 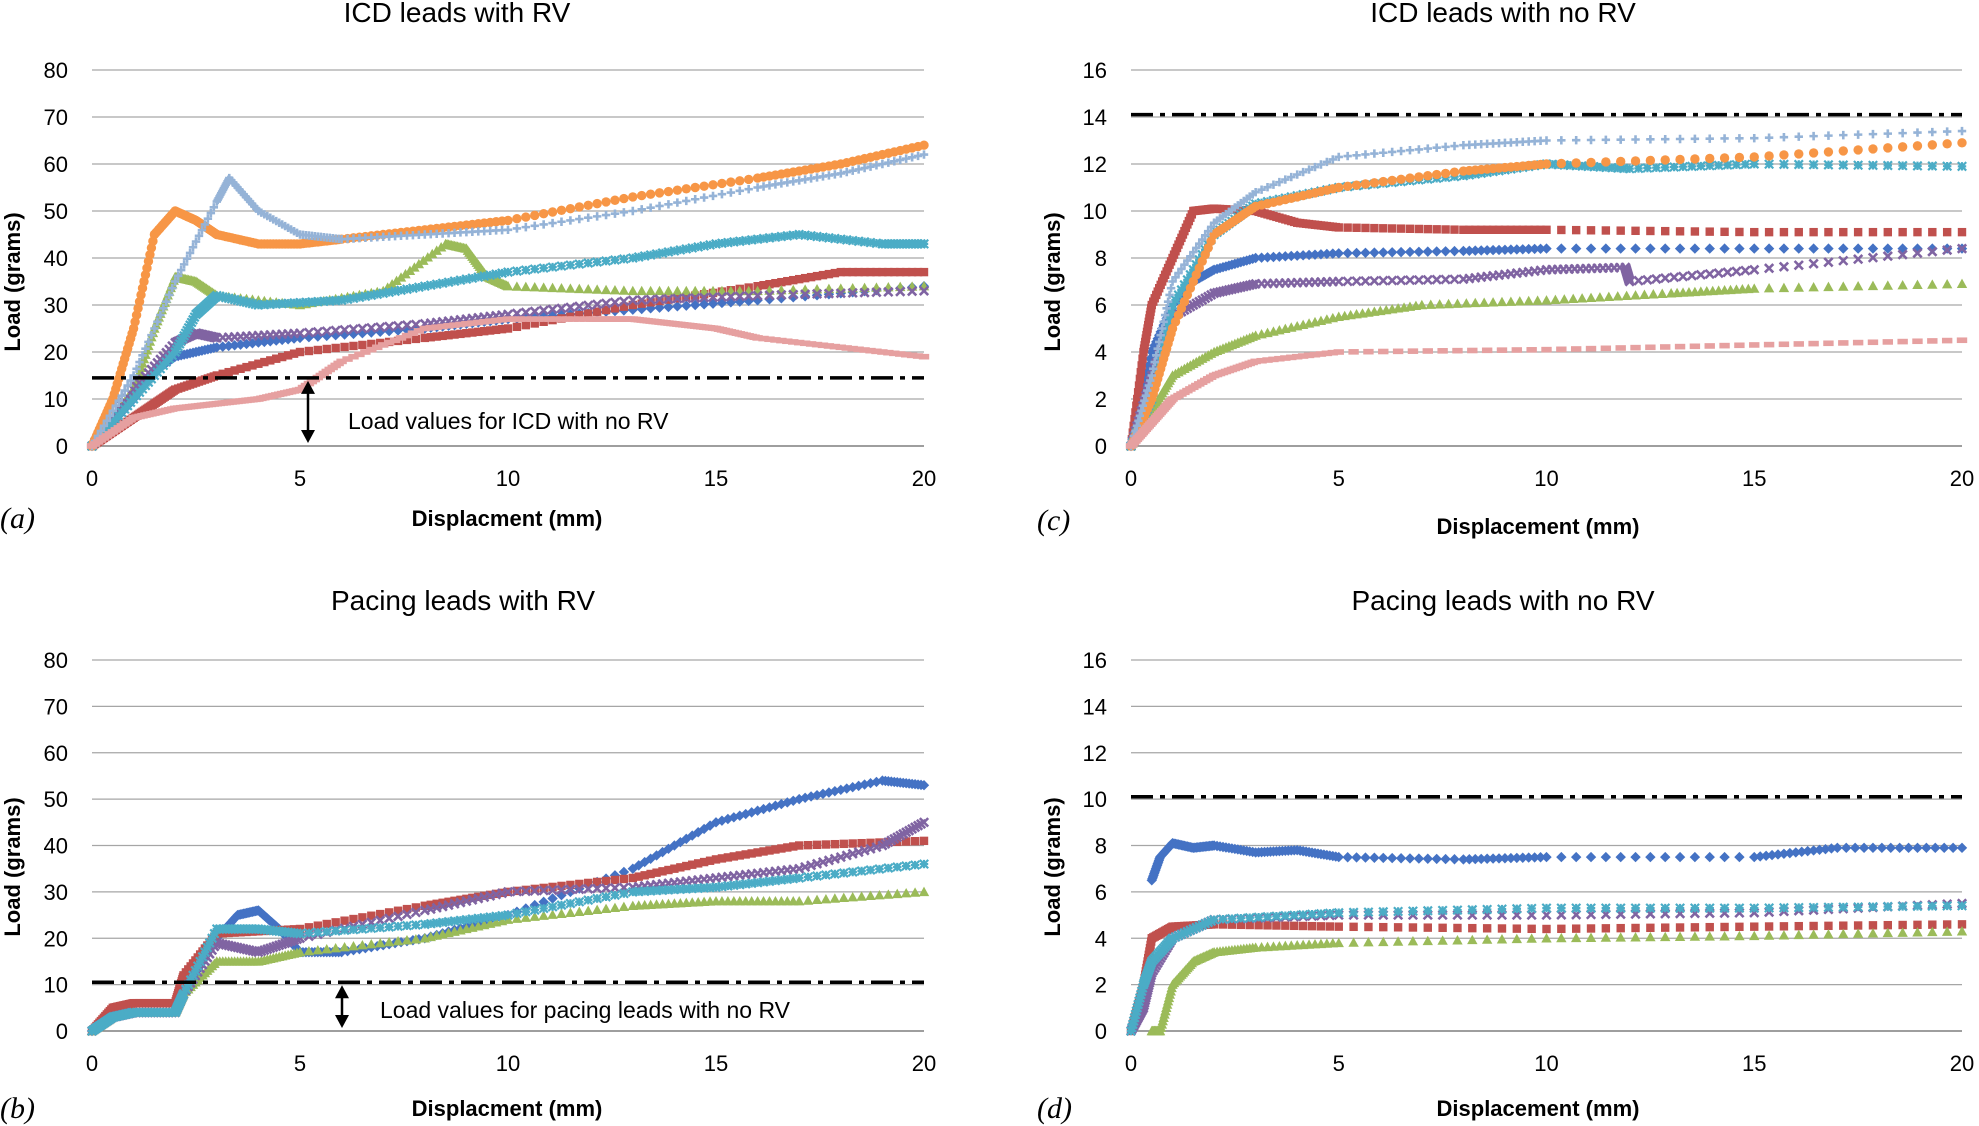 What do you see at coordinates (17, 1108) in the screenshot?
I see `panel-label-b: (b)` at bounding box center [17, 1108].